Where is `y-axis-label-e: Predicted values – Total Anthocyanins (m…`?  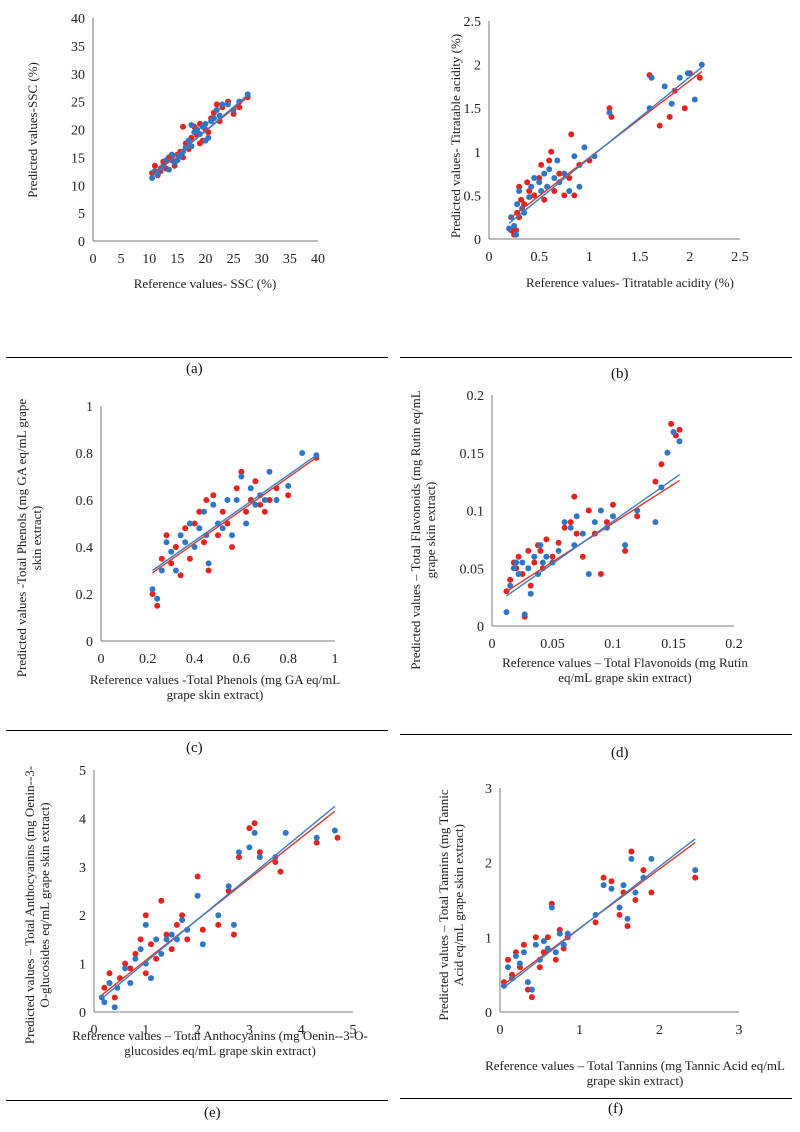
y-axis-label-e: Predicted values – Total Anthocyanins (m… is located at coordinates (37, 905).